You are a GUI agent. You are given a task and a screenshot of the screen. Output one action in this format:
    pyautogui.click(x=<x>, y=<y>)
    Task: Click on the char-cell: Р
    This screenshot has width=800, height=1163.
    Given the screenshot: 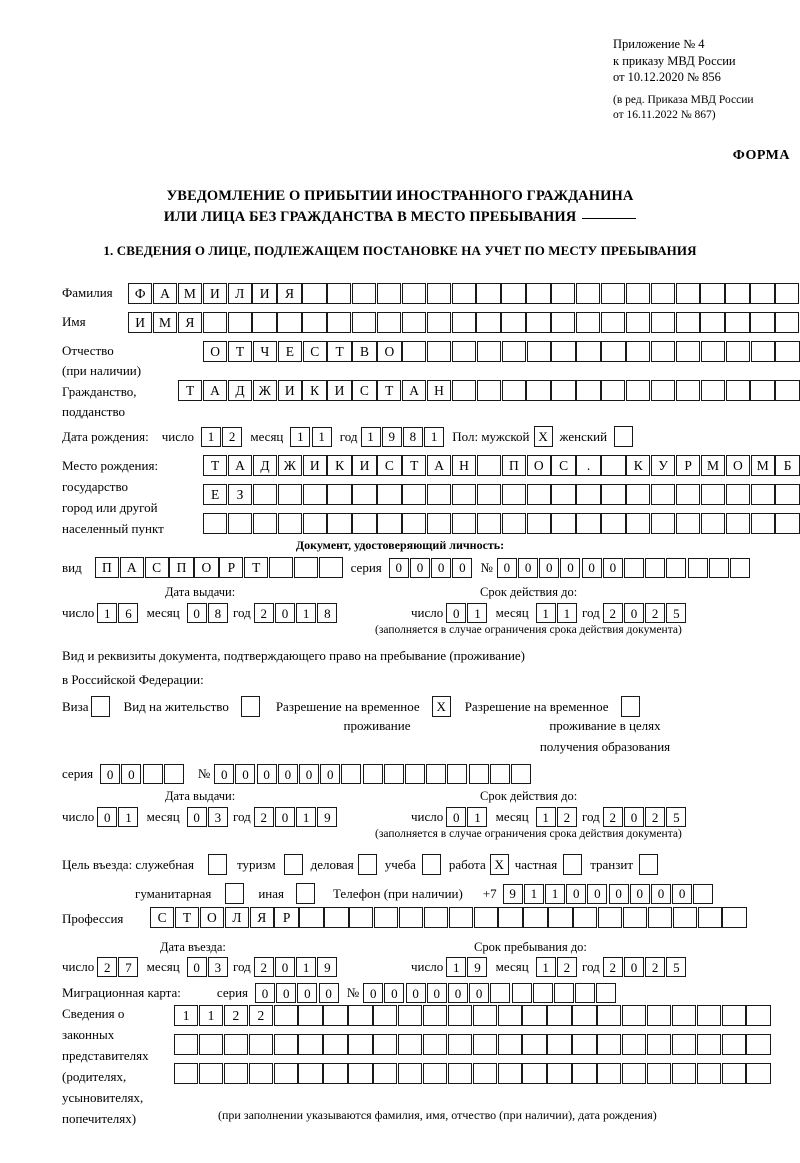 What is the action you would take?
    pyautogui.click(x=231, y=567)
    